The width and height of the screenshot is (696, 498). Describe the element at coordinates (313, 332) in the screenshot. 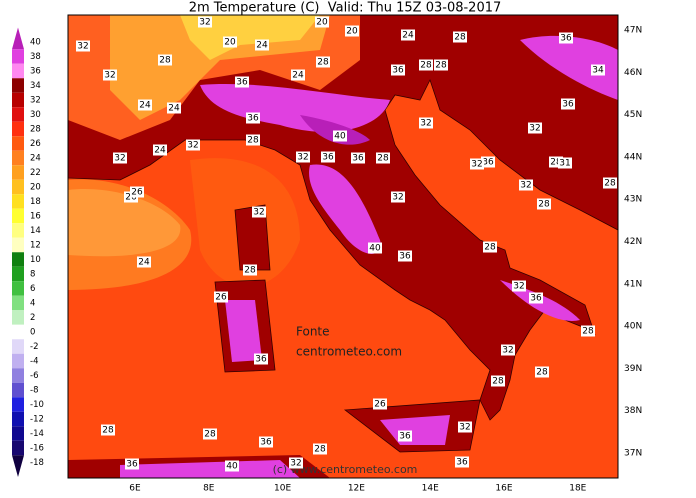

I see `source-label: Fonte` at that location.